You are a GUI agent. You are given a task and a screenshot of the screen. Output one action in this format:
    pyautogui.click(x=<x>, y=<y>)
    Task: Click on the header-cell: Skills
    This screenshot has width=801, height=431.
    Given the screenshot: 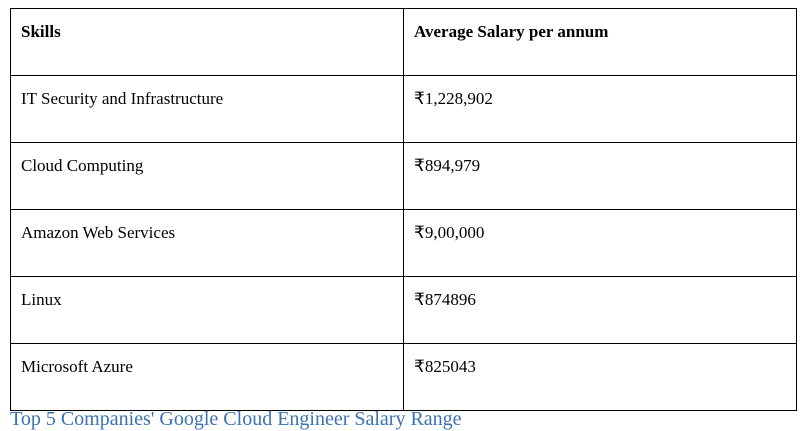 What is the action you would take?
    pyautogui.click(x=207, y=42)
    